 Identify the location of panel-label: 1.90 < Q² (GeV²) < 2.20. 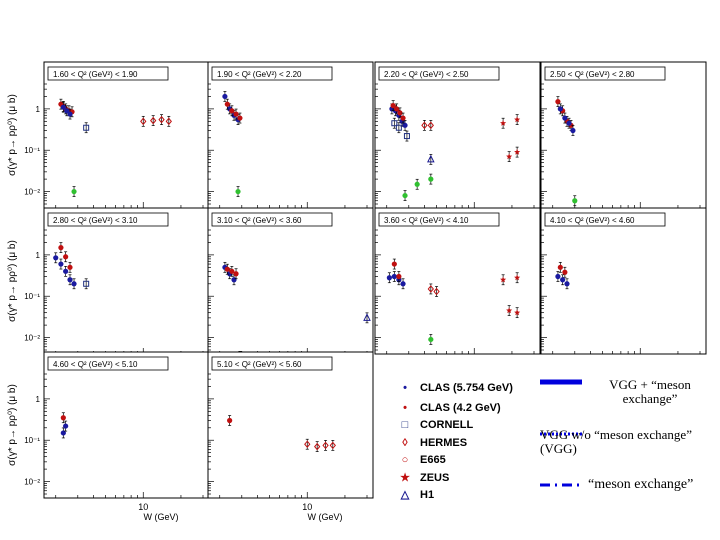
(259, 74).